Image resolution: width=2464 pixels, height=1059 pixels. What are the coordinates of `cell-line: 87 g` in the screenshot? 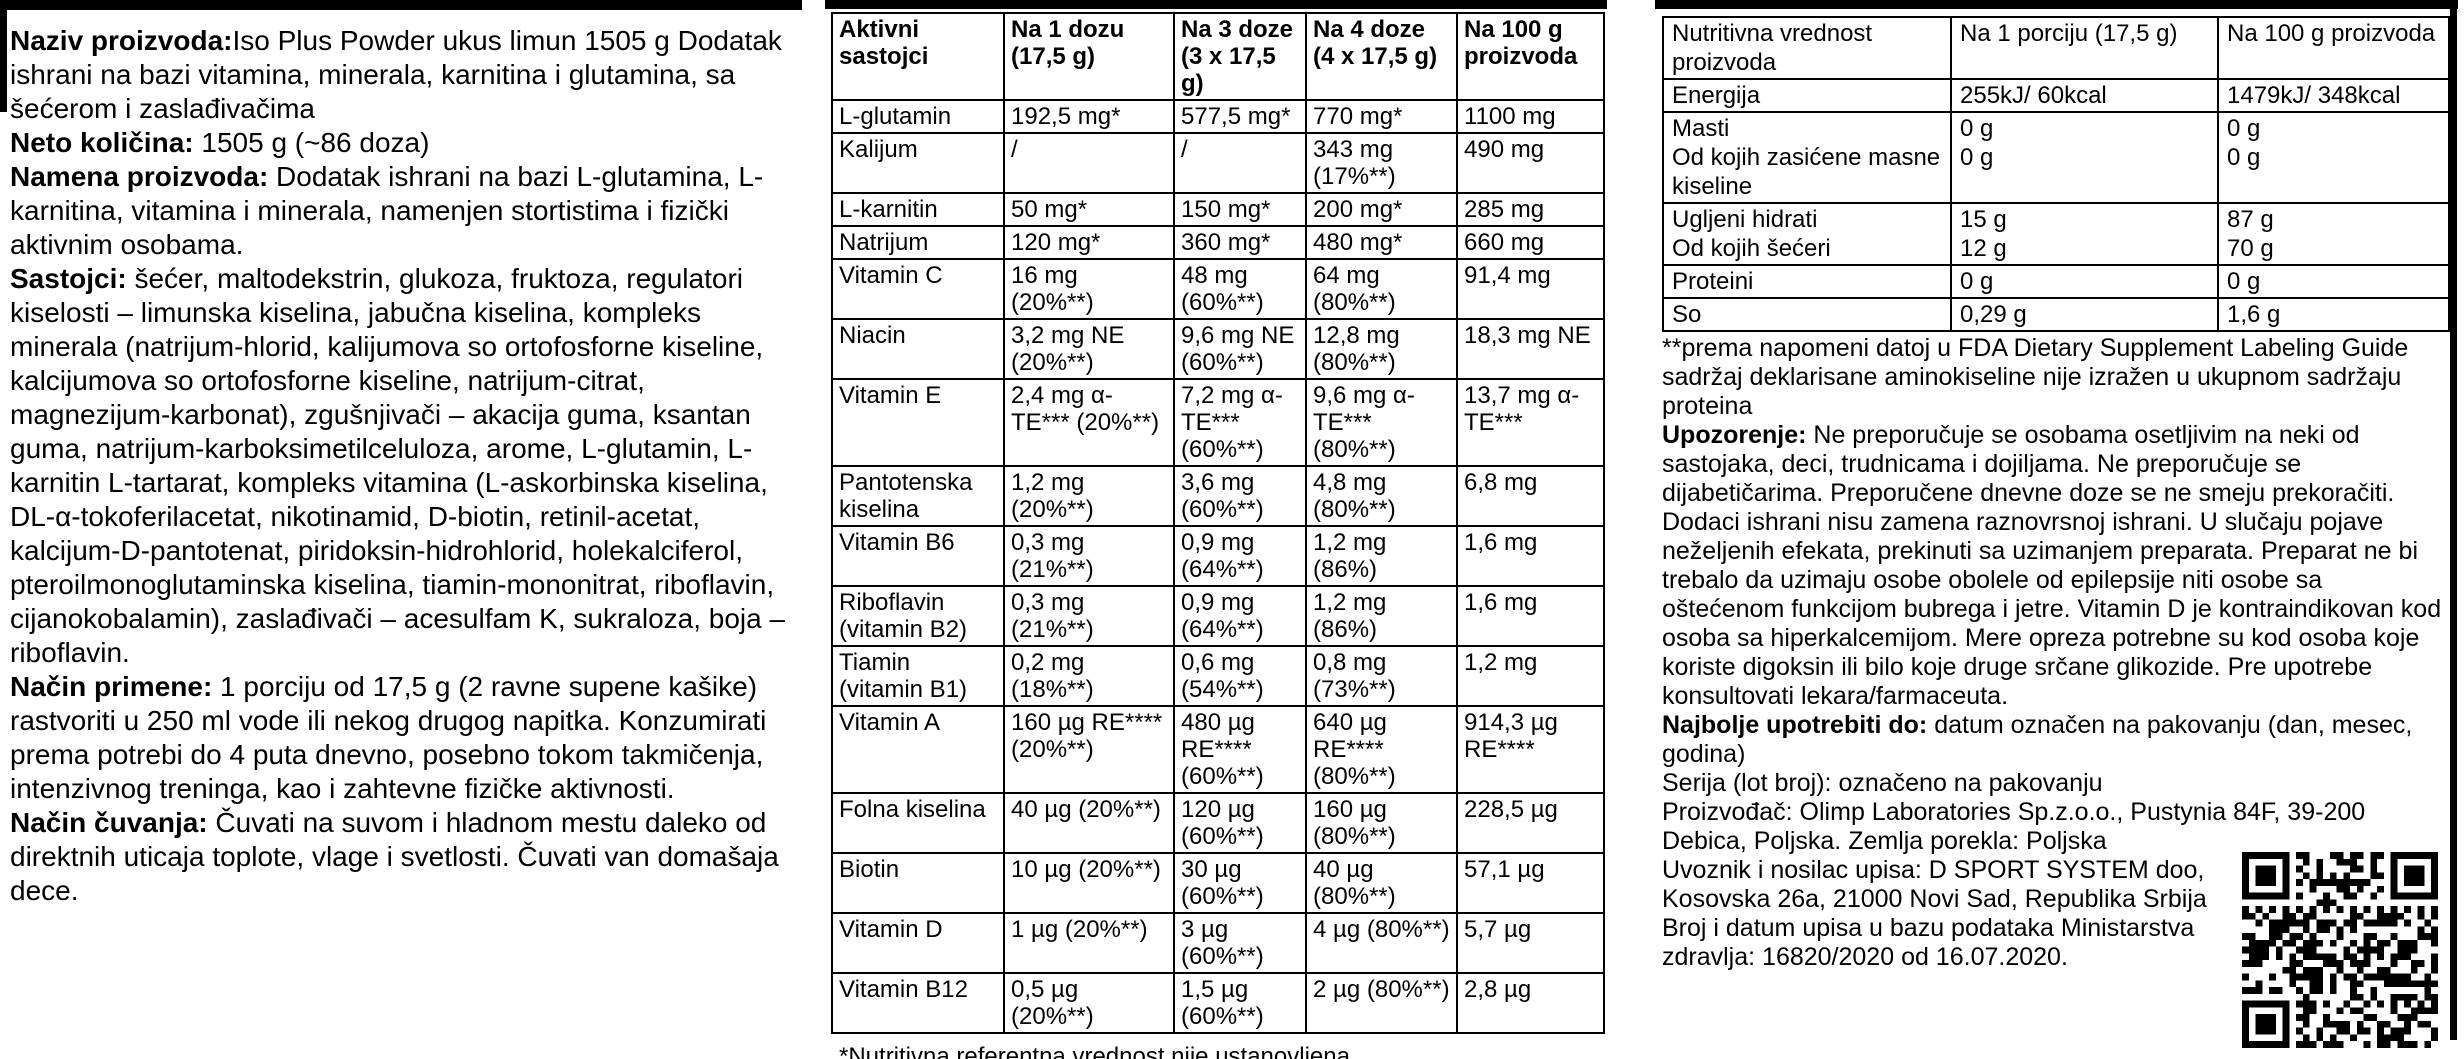 It's located at (2250, 219).